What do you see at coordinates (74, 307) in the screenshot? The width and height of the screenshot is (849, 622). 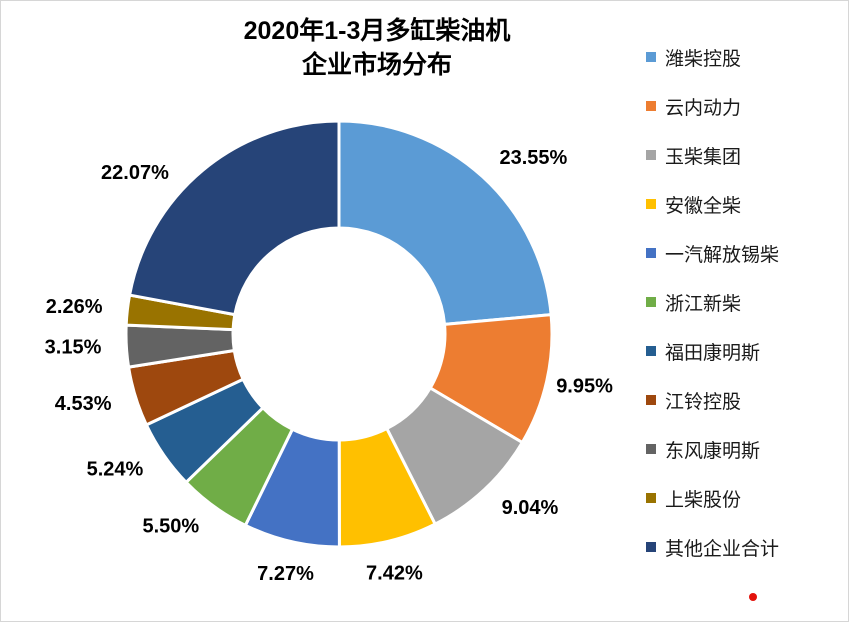 I see `slice-label-10: 2.26%` at bounding box center [74, 307].